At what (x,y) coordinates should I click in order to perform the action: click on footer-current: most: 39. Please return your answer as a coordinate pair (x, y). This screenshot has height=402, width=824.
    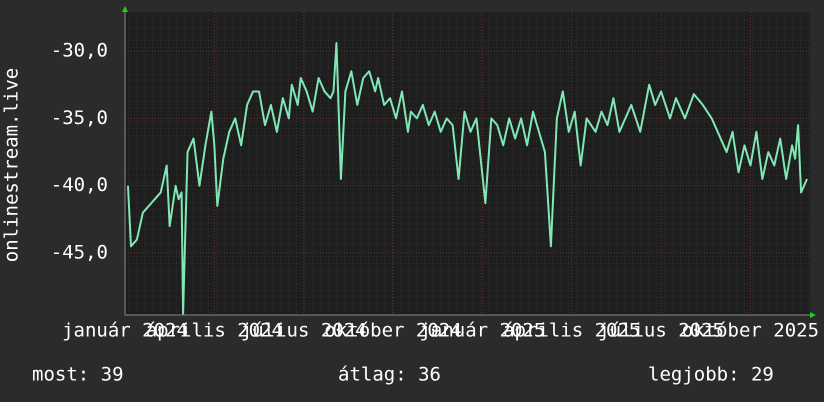
    Looking at the image, I should click on (78, 375).